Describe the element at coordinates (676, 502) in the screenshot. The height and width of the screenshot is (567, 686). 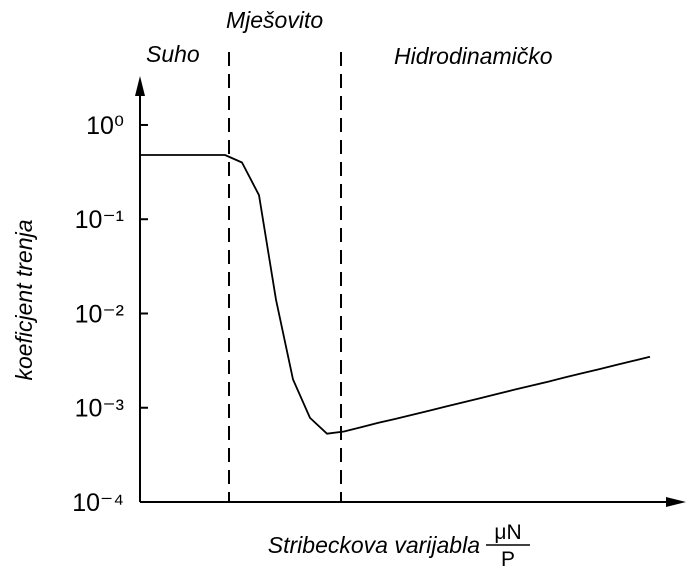
I see `x-axis-arrow` at that location.